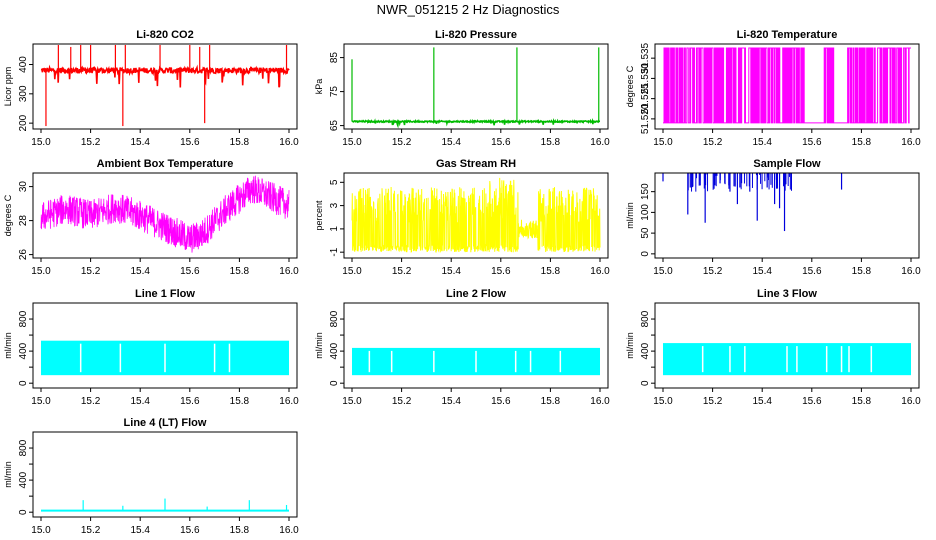 Image resolution: width=936 pixels, height=540 pixels. Describe the element at coordinates (334, 251) in the screenshot. I see `y-tick-label: -1` at that location.